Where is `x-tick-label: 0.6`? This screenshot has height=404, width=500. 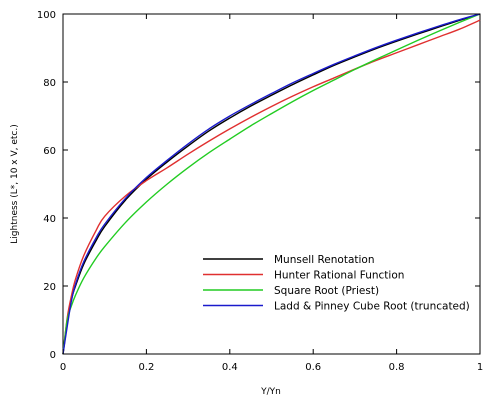 x-tick-label: 0.6 is located at coordinates (313, 367).